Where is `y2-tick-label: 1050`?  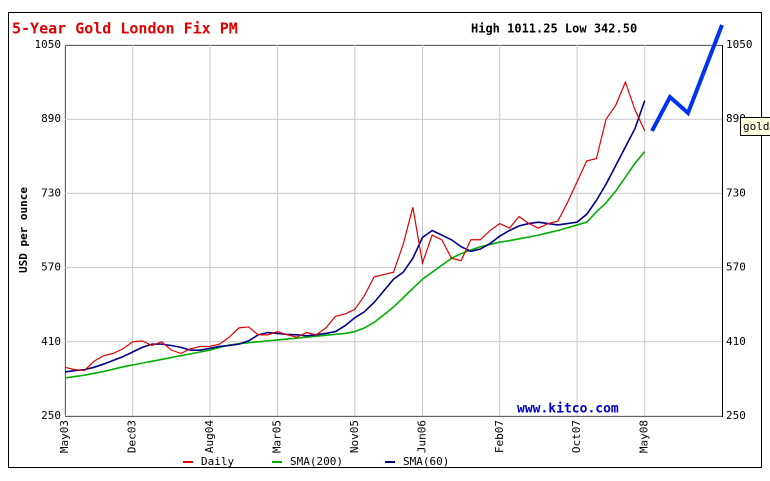
y2-tick-label: 1050 is located at coordinates (739, 44).